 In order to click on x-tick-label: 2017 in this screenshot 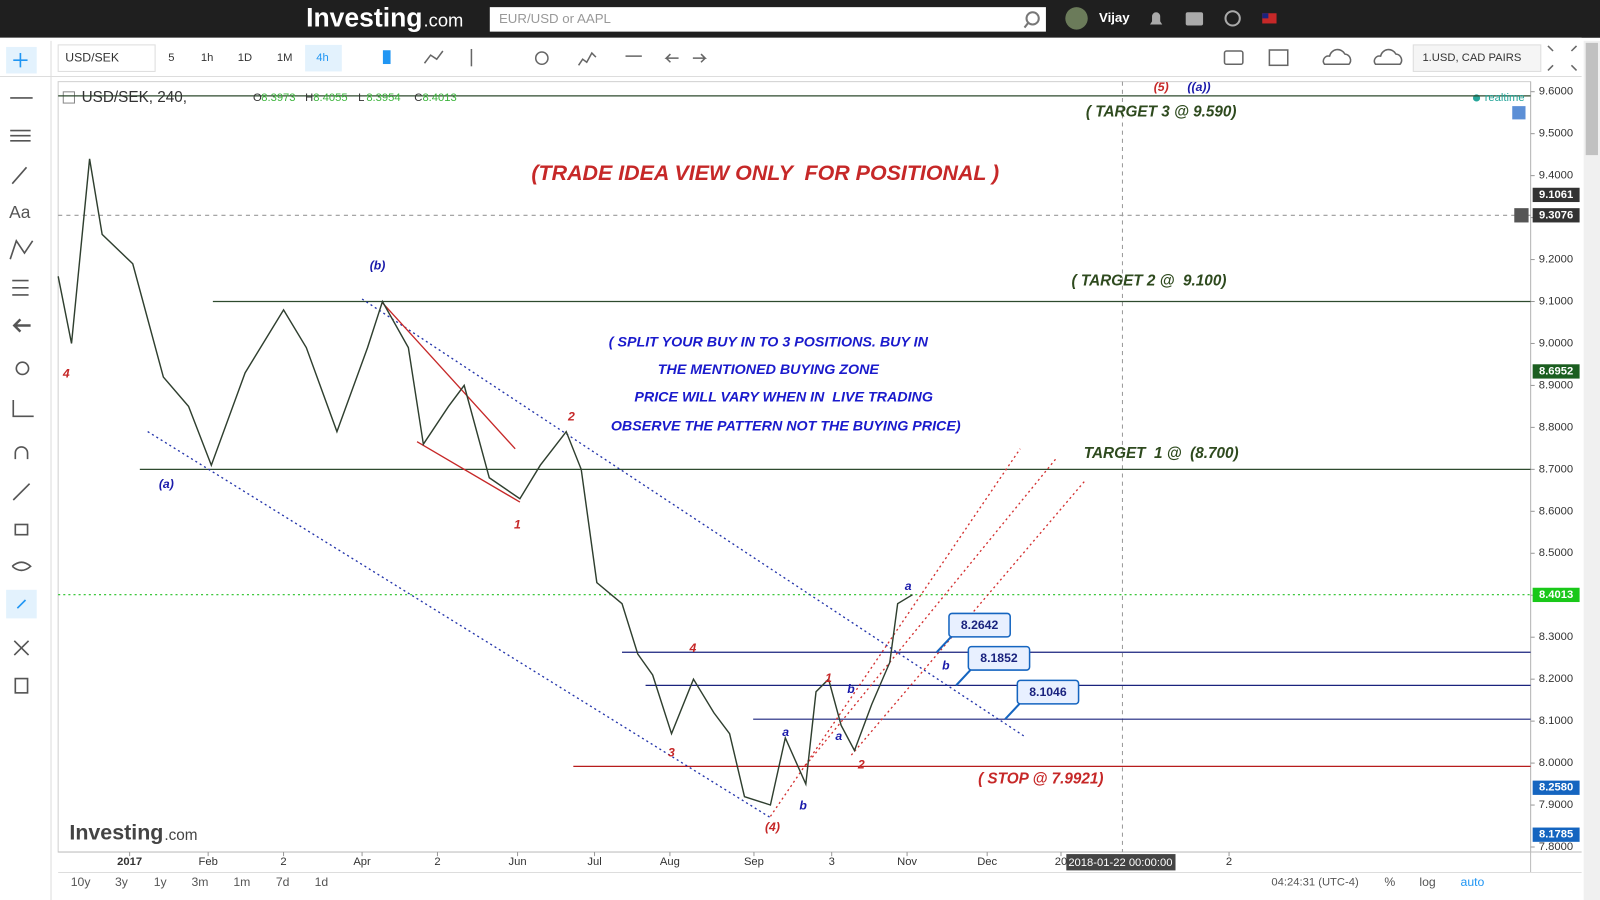, I will do `click(129, 862)`.